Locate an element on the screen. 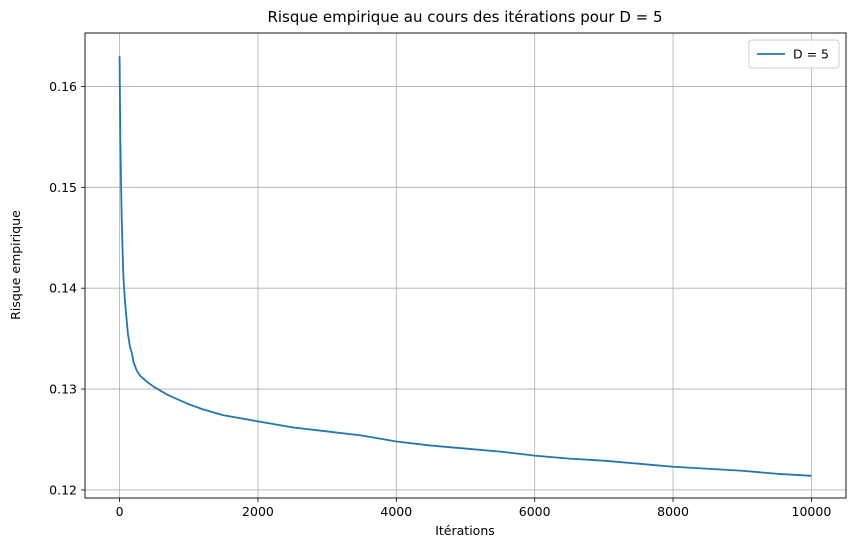 The height and width of the screenshot is (548, 855). legend-label: D = 5 is located at coordinates (811, 54).